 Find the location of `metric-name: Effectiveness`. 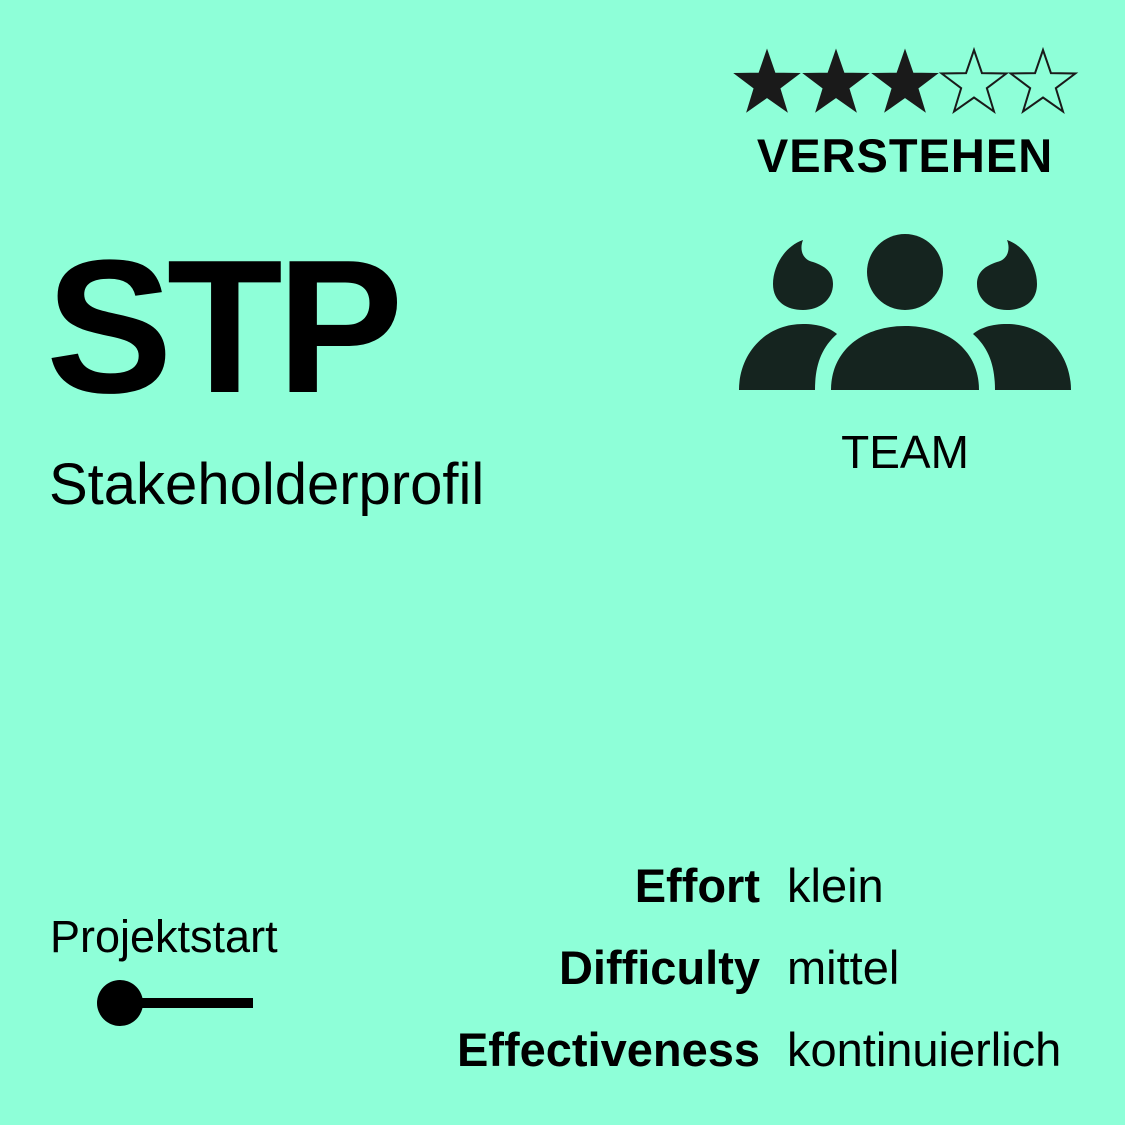

metric-name: Effectiveness is located at coordinates (608, 1049).